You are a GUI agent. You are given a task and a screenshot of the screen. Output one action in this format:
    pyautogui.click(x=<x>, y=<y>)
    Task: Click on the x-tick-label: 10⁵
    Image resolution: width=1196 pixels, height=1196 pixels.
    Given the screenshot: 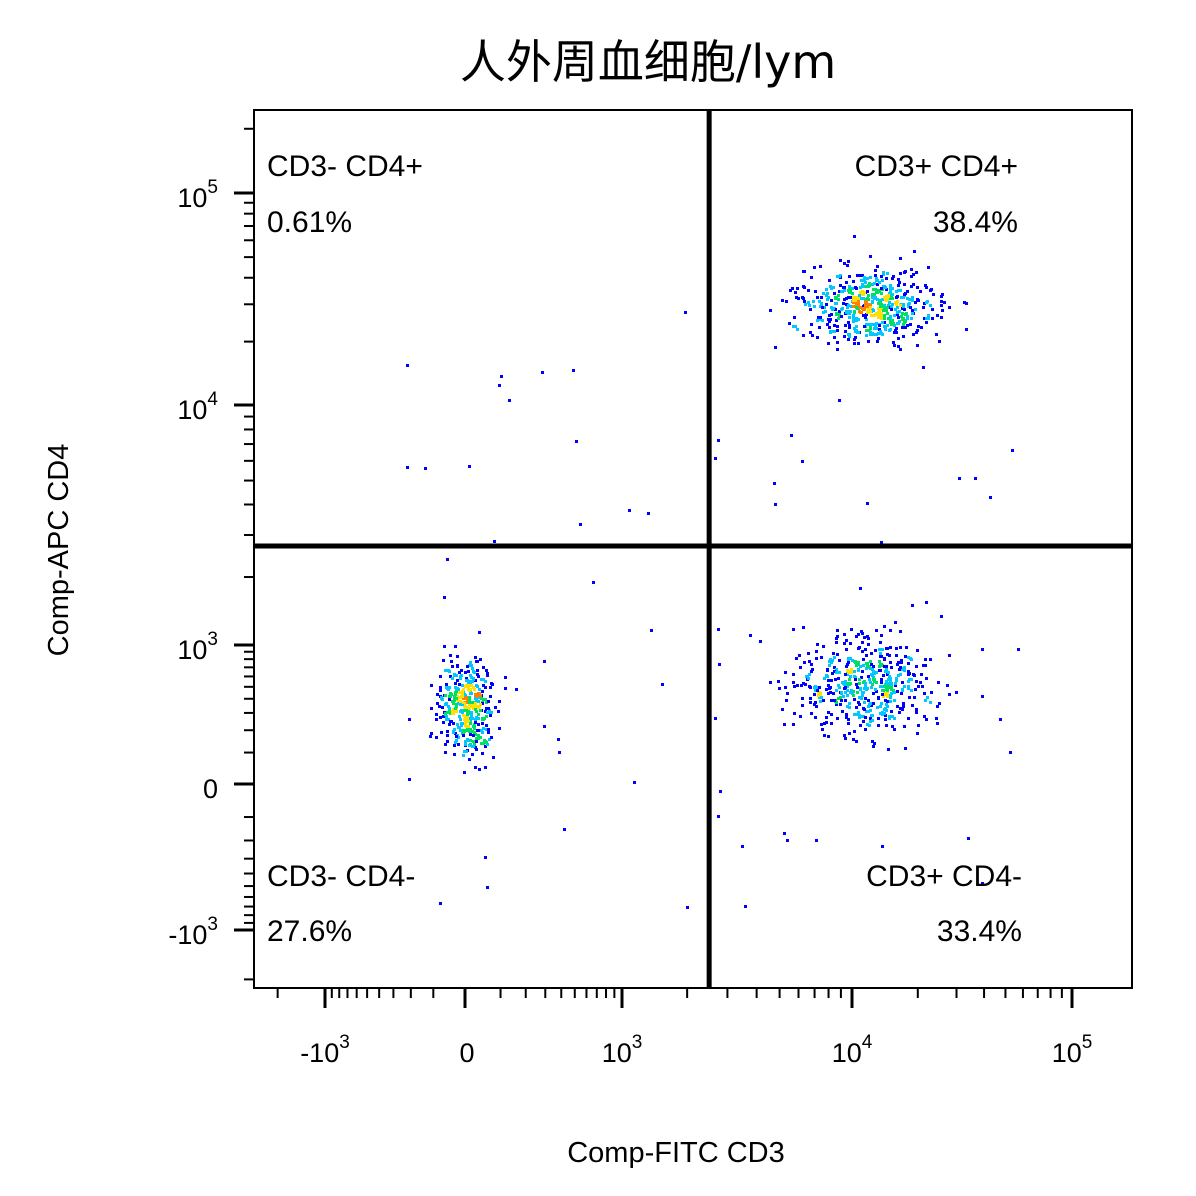 What is the action you would take?
    pyautogui.click(x=1072, y=1050)
    